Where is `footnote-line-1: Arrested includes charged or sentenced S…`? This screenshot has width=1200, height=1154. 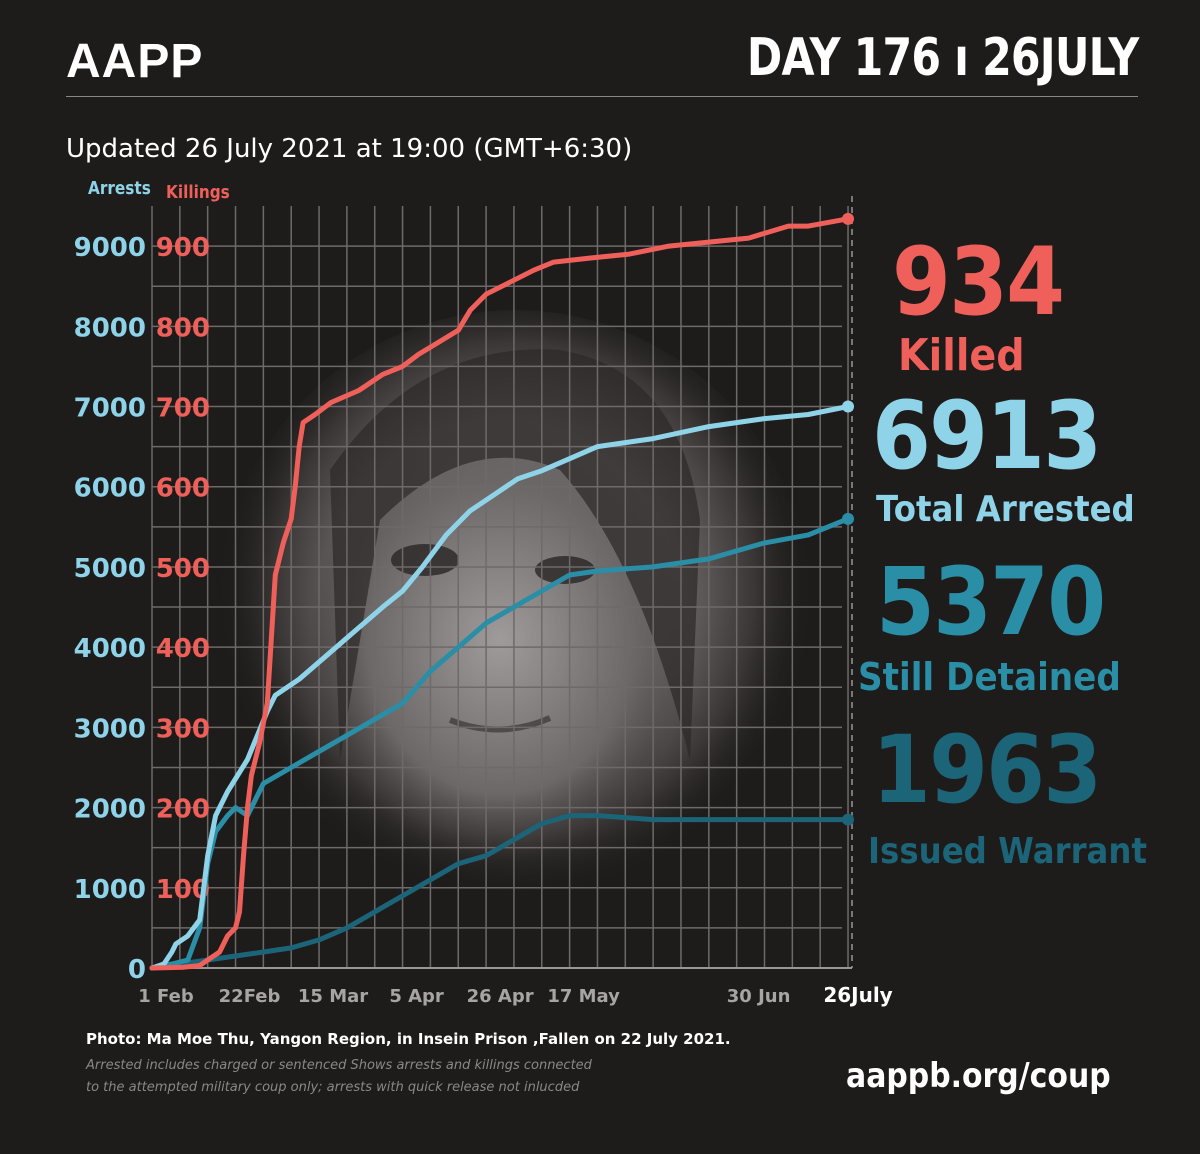 footnote-line-1: Arrested includes charged or sentenced S… is located at coordinates (339, 1065).